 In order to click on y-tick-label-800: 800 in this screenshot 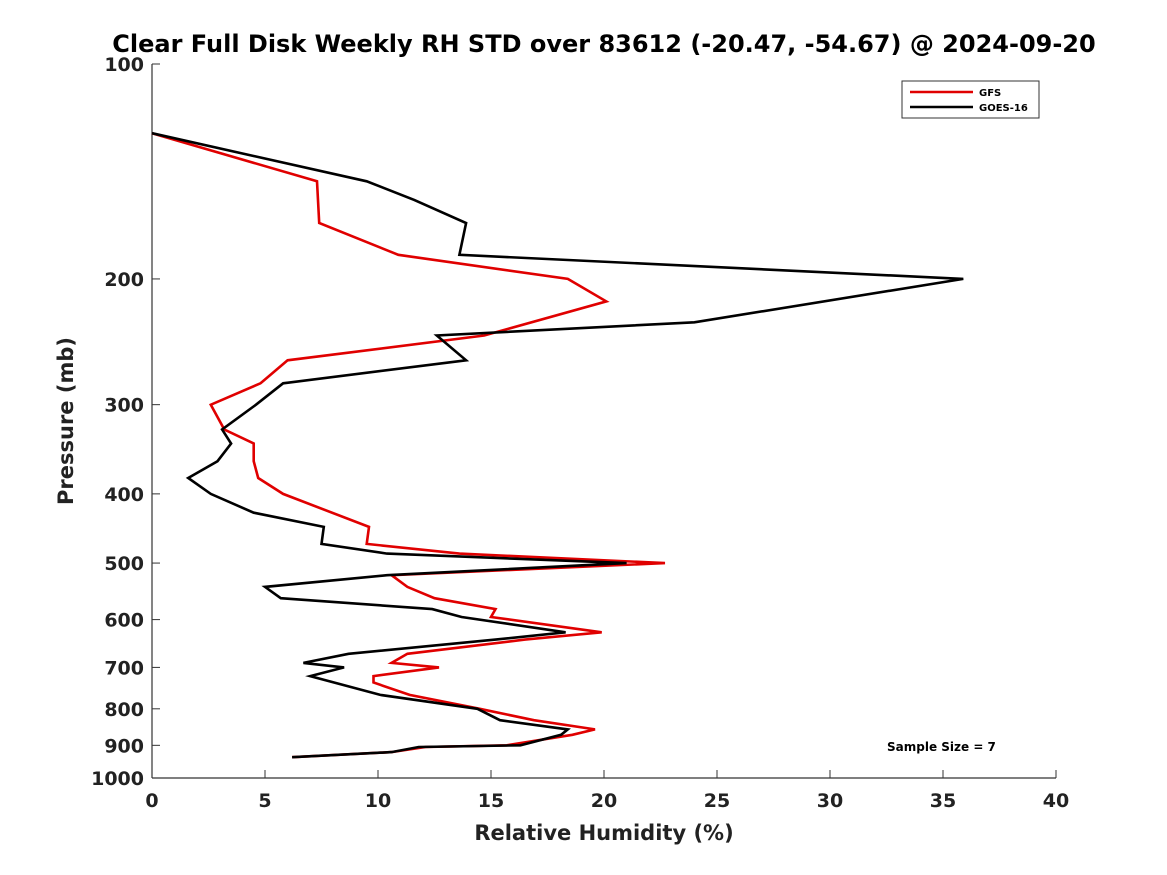, I will do `click(124, 710)`.